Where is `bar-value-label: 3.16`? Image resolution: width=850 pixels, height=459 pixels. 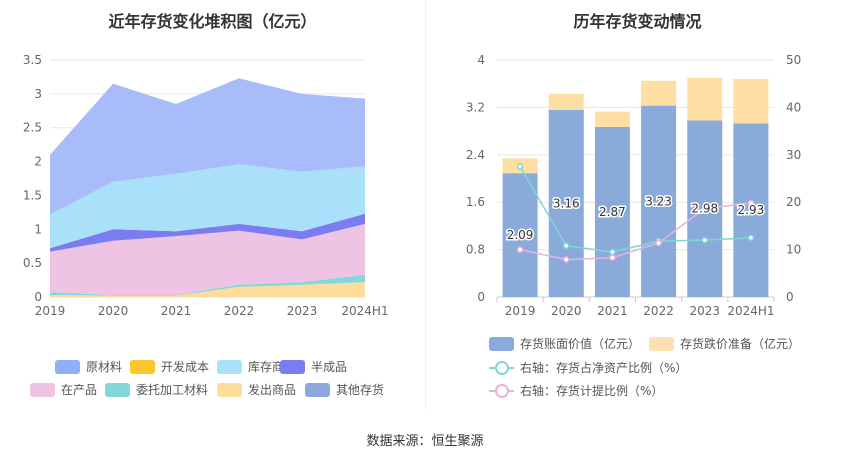
bar-value-label: 3.16 is located at coordinates (566, 203).